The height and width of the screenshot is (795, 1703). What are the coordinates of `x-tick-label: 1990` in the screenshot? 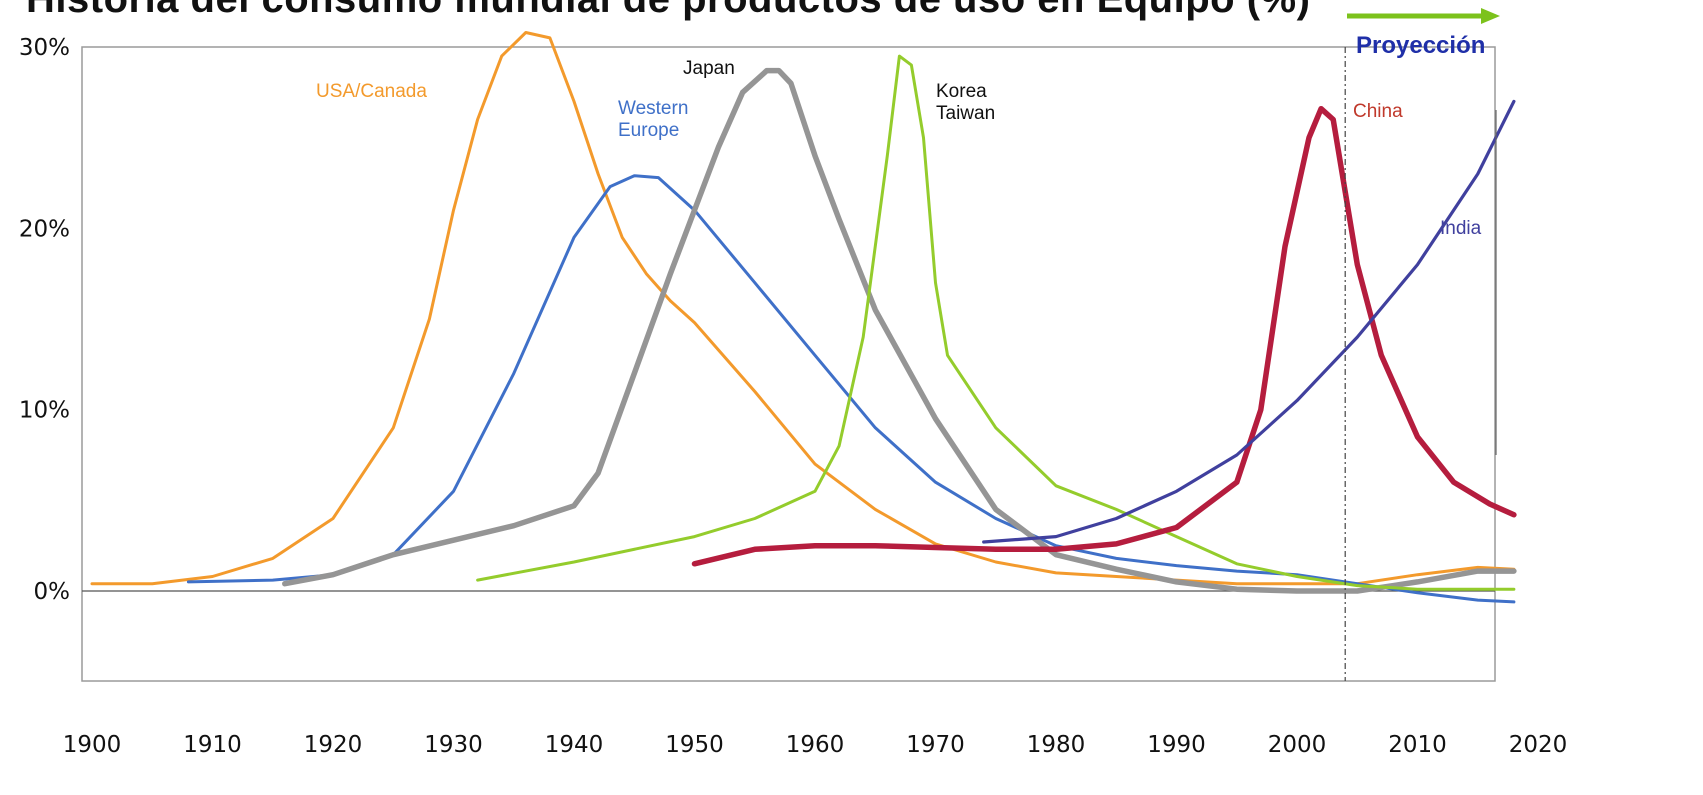 It's located at (1176, 745).